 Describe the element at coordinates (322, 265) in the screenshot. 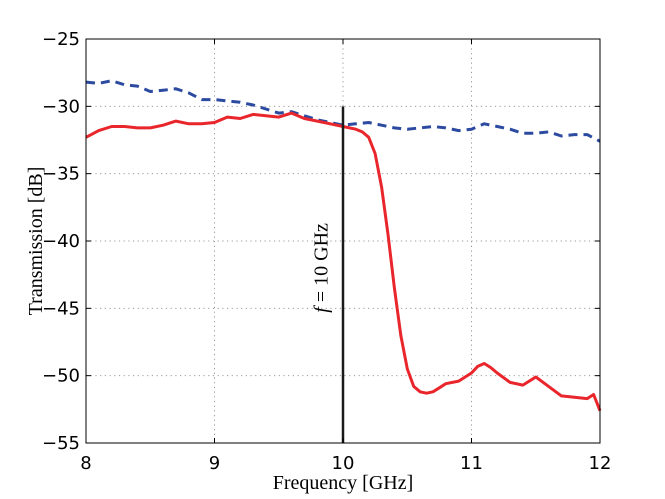

I see `annotation-rest: = 10 GHz` at that location.